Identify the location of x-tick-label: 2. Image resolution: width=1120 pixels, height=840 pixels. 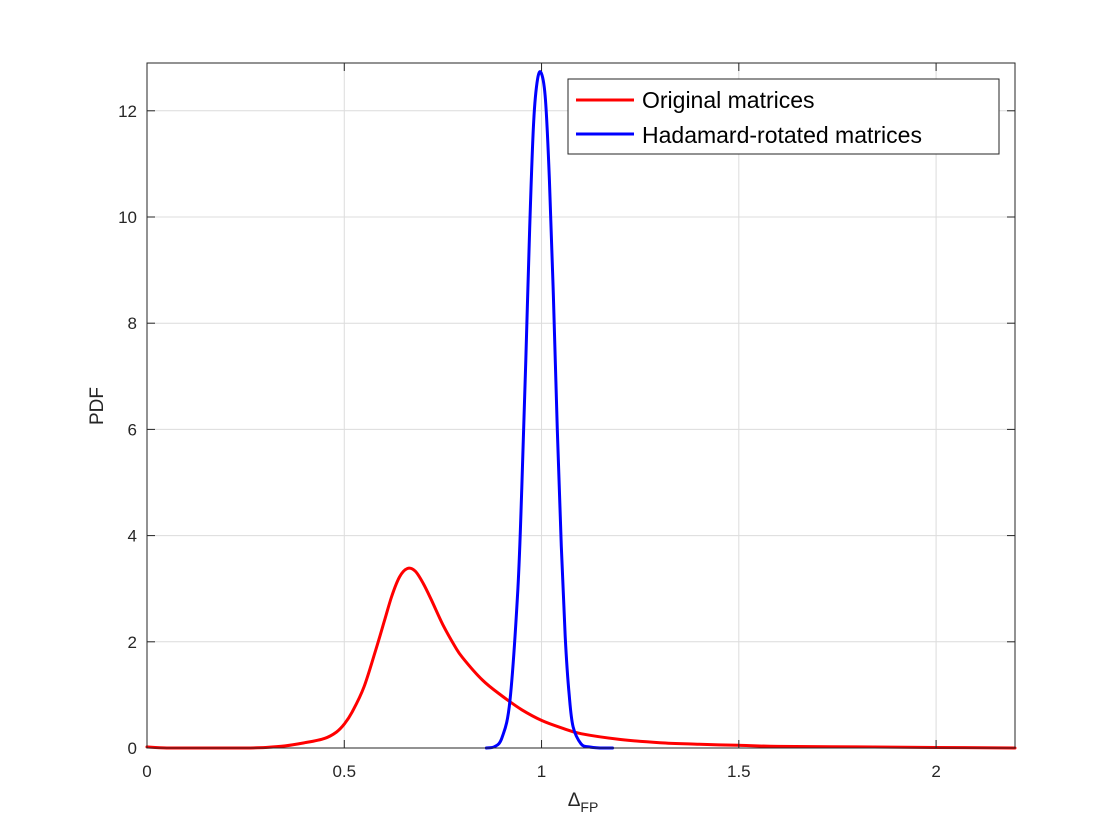
(935, 771).